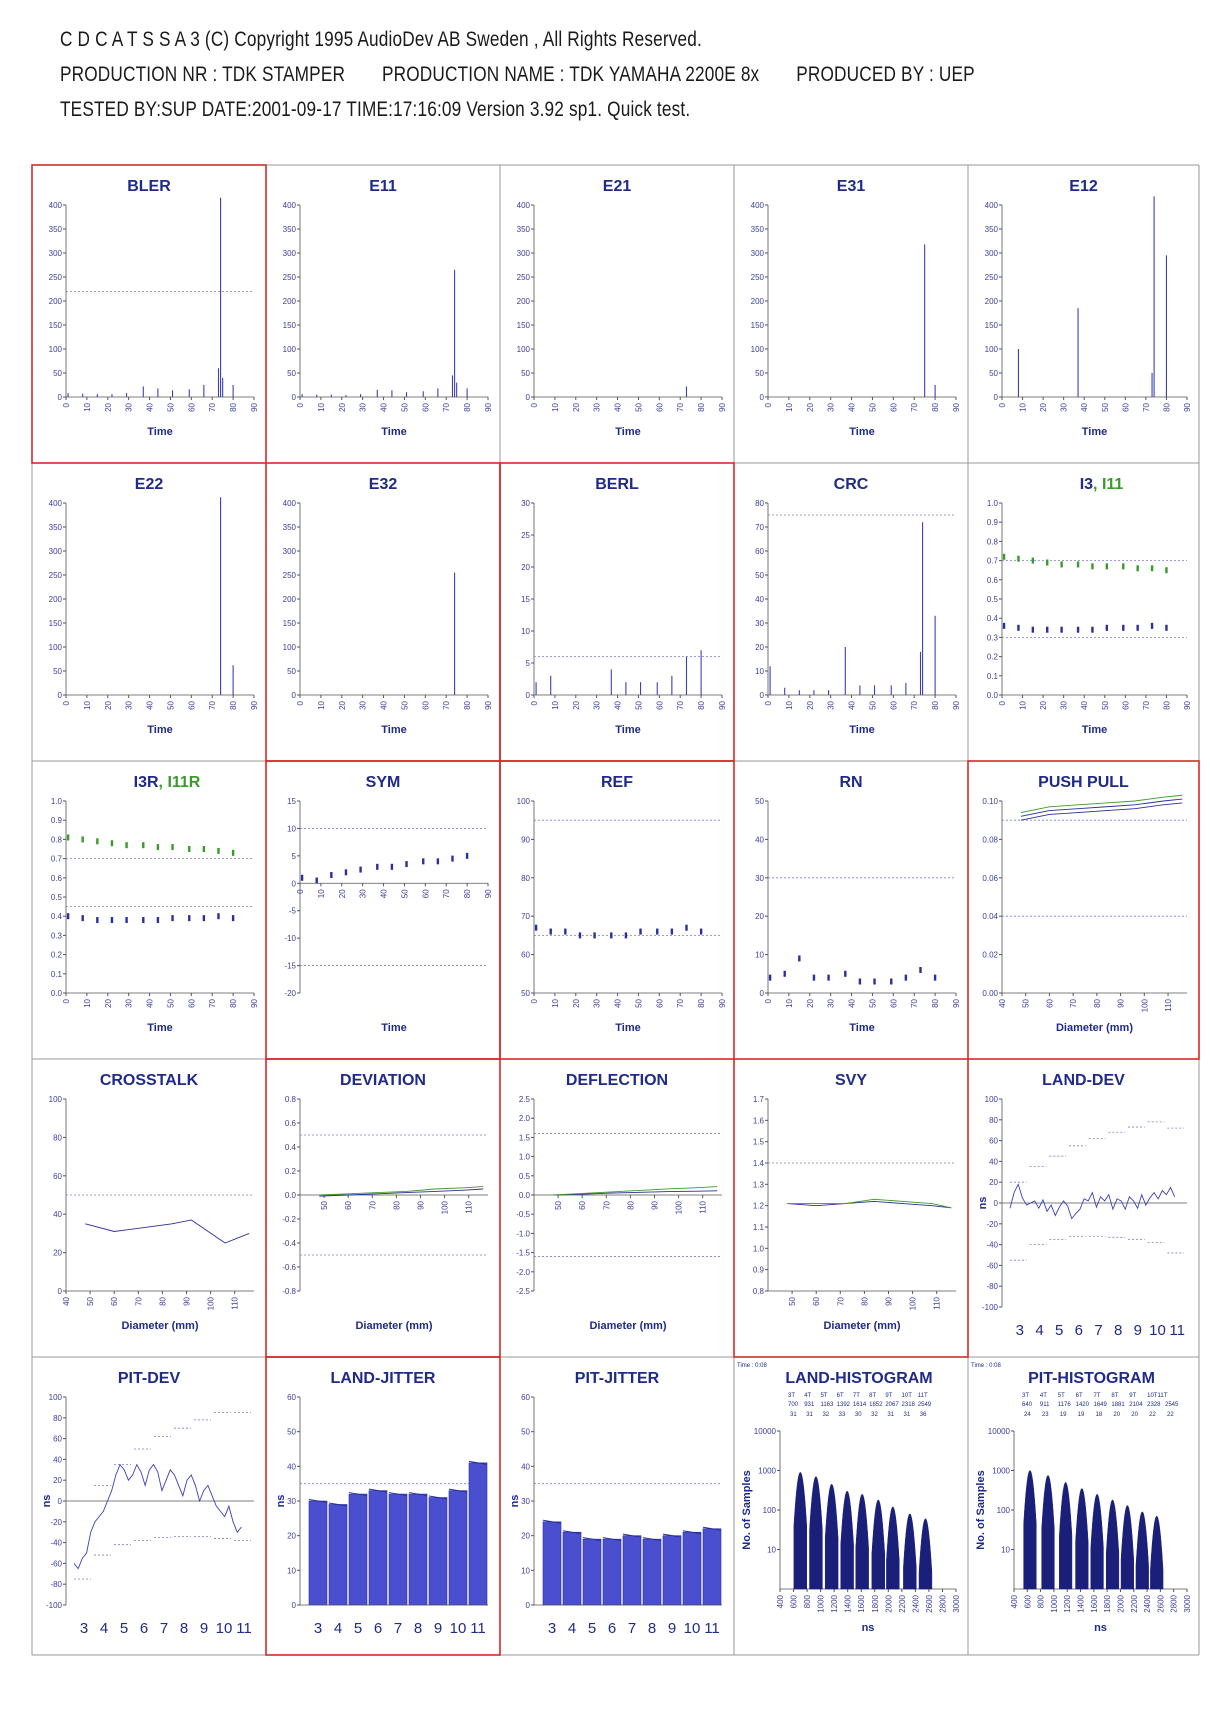 The width and height of the screenshot is (1210, 1719). Describe the element at coordinates (1136, 1405) in the screenshot. I see `legend-center: 2104` at that location.